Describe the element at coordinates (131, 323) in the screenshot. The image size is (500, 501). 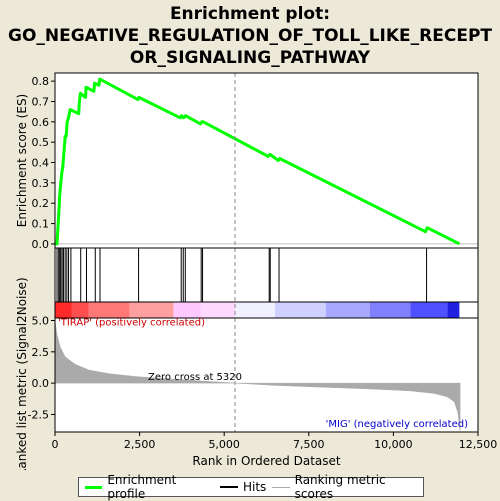
I see `positive-correlation-label: 'TIRAP' (positively correlated)` at that location.